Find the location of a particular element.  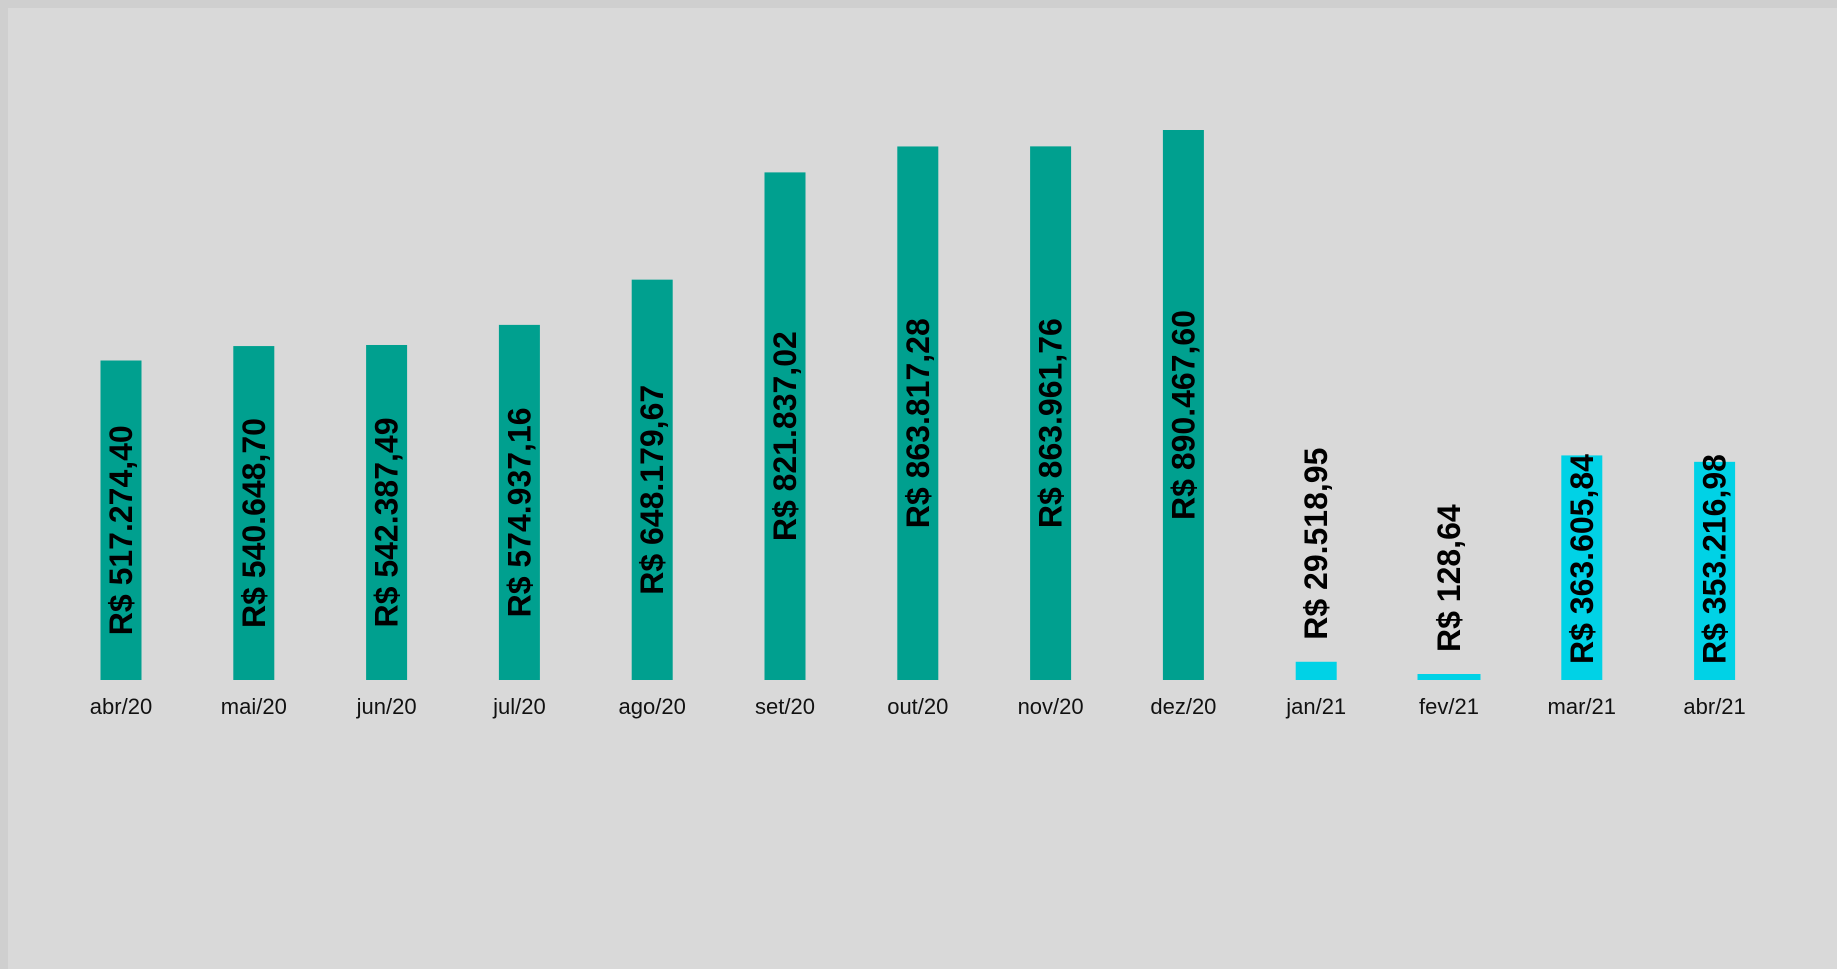

data-label: R$ 128,64 is located at coordinates (1449, 578).